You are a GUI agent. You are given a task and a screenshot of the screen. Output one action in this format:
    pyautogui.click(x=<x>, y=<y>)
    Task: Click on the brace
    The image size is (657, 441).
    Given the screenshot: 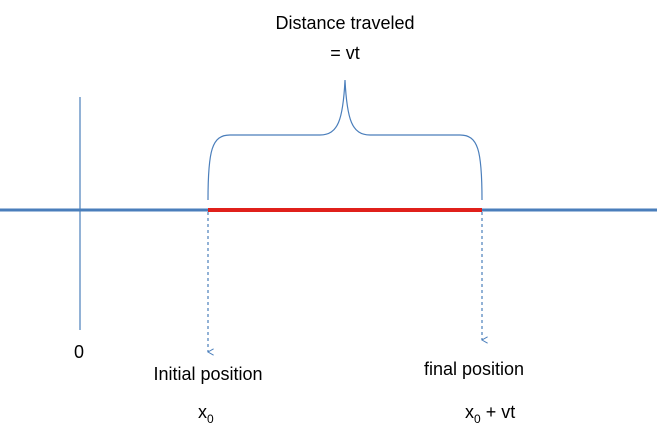 What is the action you would take?
    pyautogui.click(x=345, y=140)
    